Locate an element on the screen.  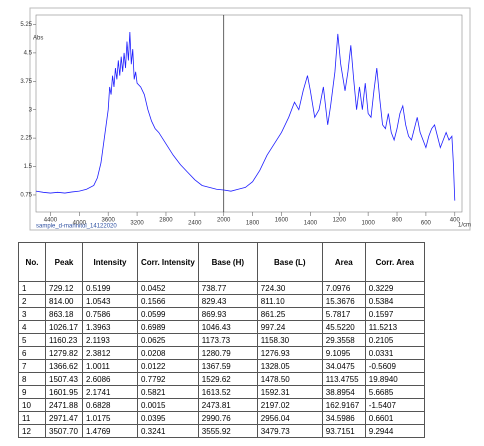
column-header: Base (L) is located at coordinates (289, 262).